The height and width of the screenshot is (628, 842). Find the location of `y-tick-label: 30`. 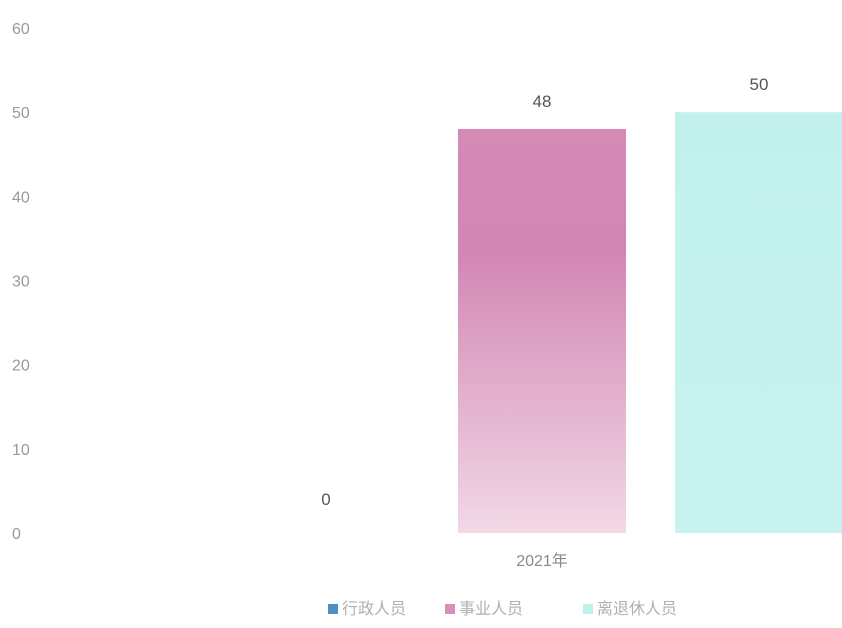

y-tick-label: 30 is located at coordinates (21, 282).